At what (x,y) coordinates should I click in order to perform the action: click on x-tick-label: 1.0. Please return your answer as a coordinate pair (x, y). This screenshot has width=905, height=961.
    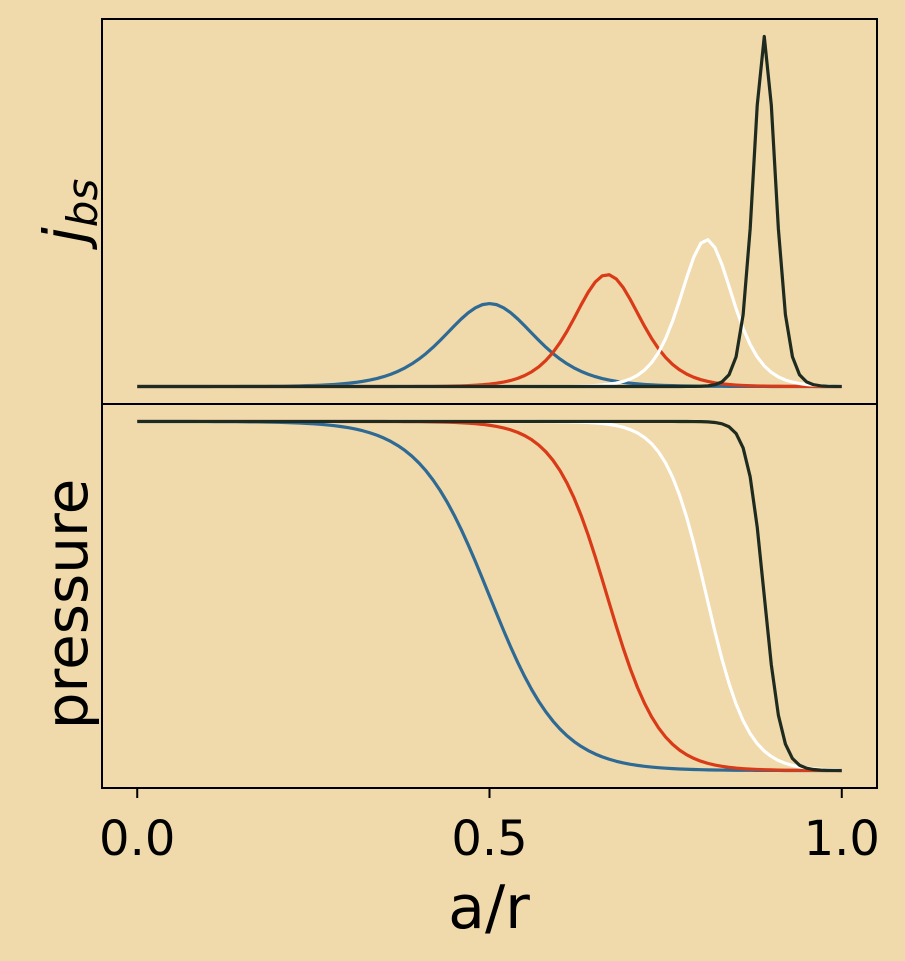
    Looking at the image, I should click on (842, 839).